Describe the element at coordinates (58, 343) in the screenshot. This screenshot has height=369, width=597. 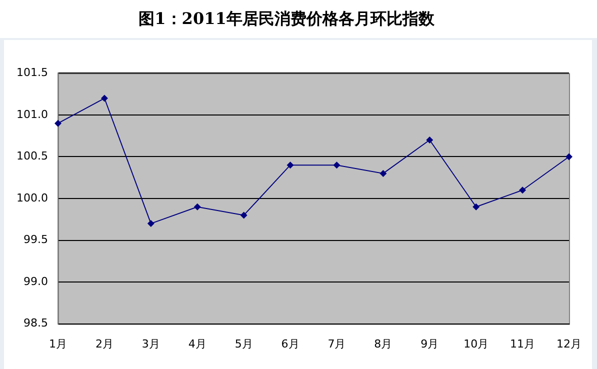
I see `x-tick-label: 1月` at that location.